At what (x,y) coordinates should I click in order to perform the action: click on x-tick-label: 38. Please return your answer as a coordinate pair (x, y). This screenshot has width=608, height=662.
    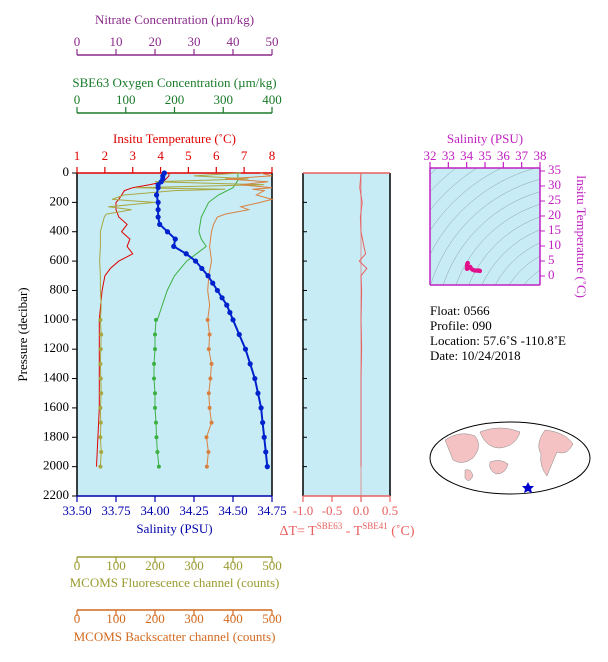
    Looking at the image, I should click on (540, 155).